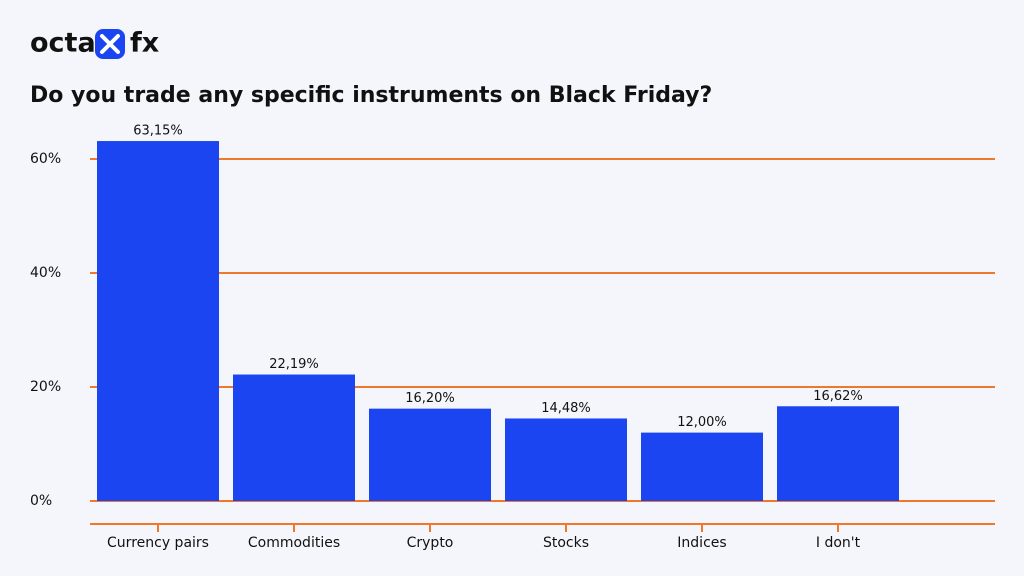 The width and height of the screenshot is (1024, 576). Describe the element at coordinates (110, 44) in the screenshot. I see `logo-icon-x` at that location.